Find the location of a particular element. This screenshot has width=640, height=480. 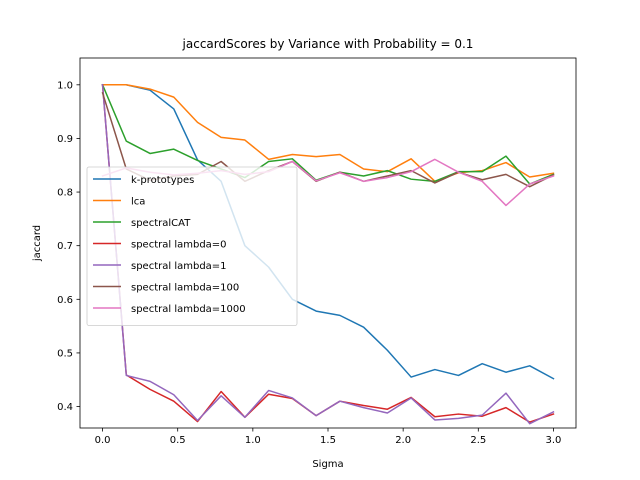

y-tick-label: 0.5 is located at coordinates (65, 353).